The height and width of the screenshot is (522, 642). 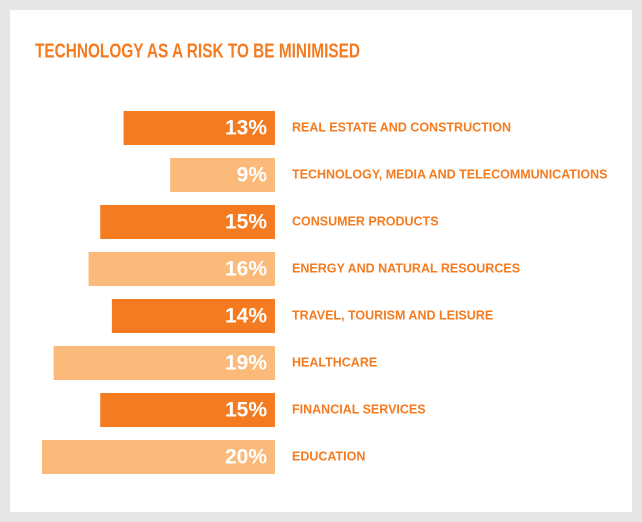 I want to click on category-label: FINANCIAL SERVICES, so click(x=359, y=409).